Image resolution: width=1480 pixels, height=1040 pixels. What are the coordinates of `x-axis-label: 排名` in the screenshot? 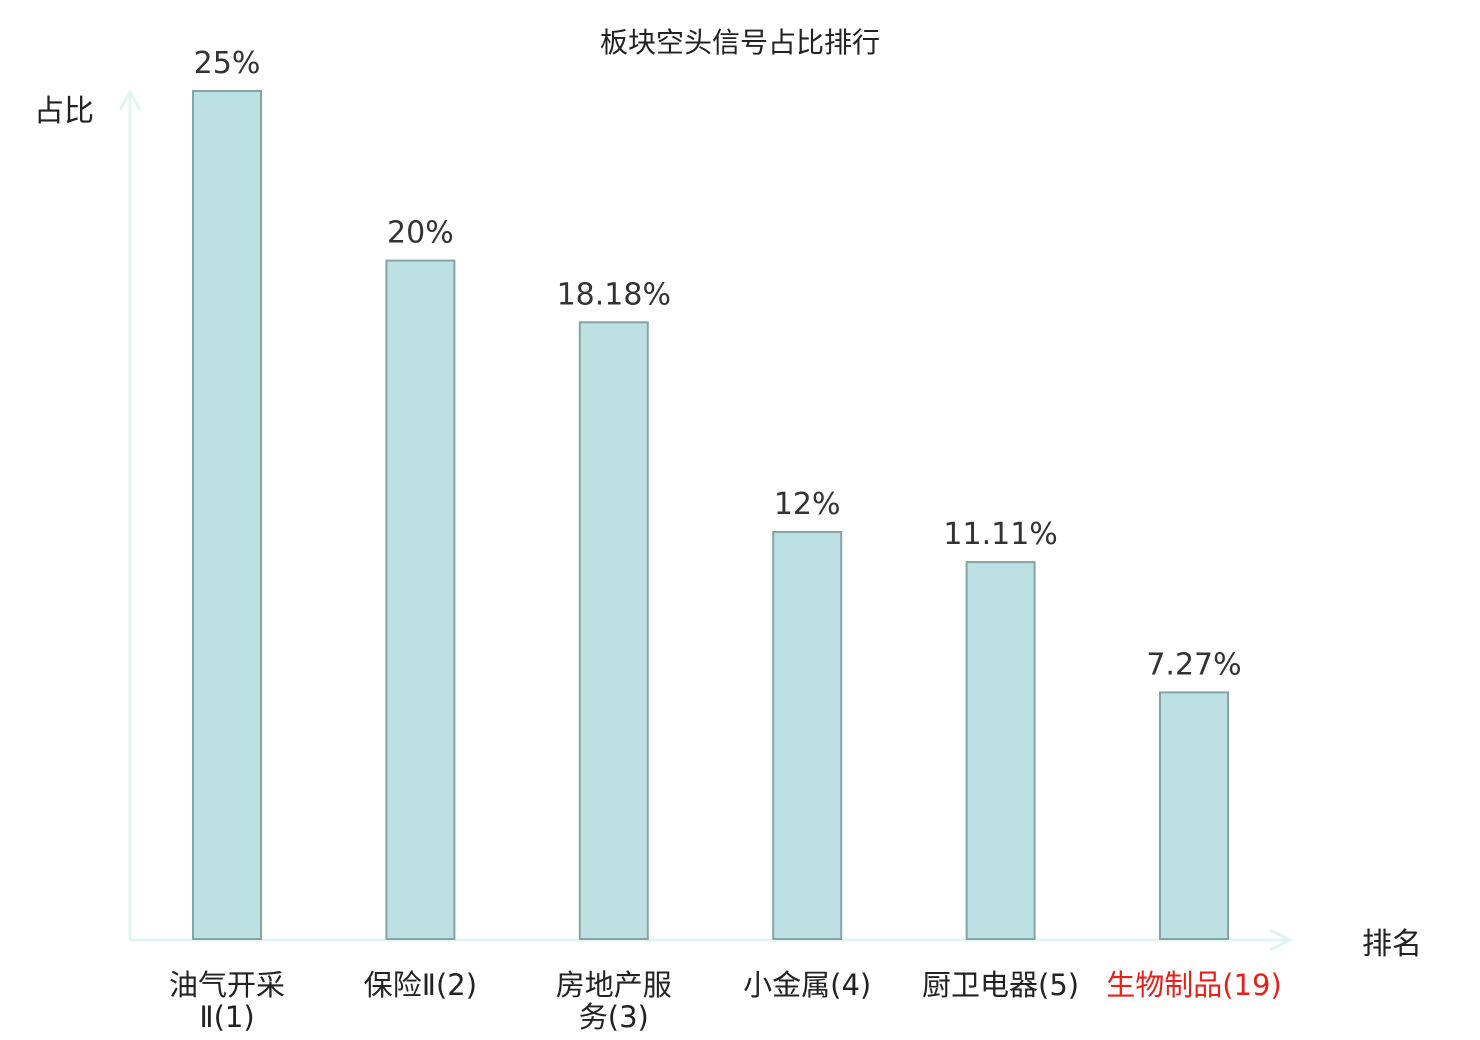 It's located at (1392, 944).